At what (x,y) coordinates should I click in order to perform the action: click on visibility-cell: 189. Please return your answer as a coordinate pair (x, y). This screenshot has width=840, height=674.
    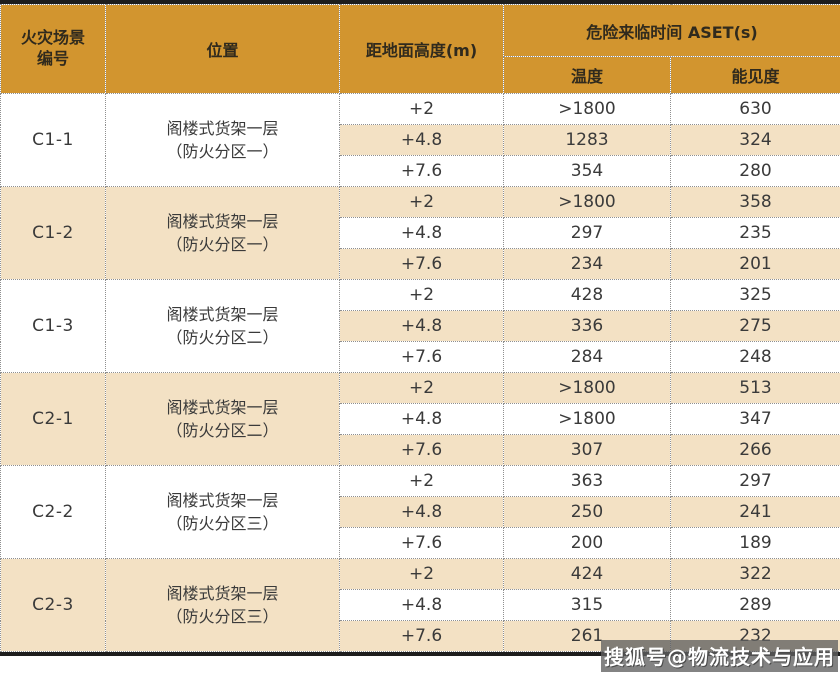
    Looking at the image, I should click on (754, 543).